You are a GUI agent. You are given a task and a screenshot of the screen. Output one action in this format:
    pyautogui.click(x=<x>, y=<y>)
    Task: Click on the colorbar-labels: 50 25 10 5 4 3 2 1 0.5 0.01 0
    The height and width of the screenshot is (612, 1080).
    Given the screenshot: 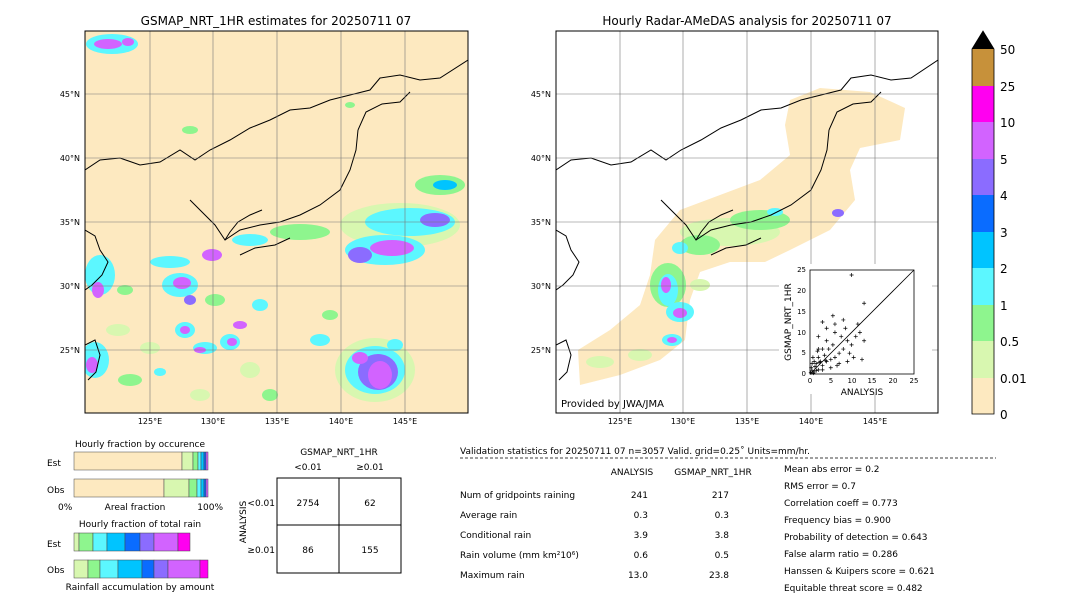 What is the action you would take?
    pyautogui.click(x=1013, y=232)
    